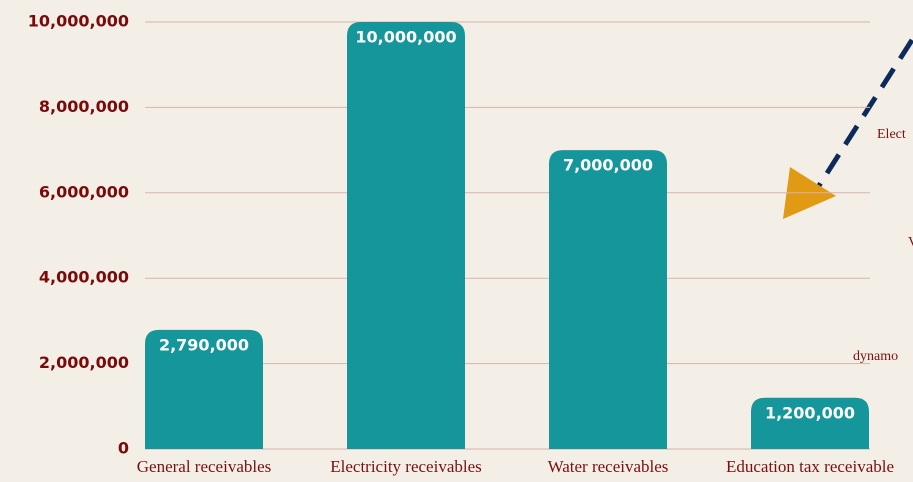  What do you see at coordinates (810, 466) in the screenshot?
I see `x-tick-label: Education tax receivable` at bounding box center [810, 466].